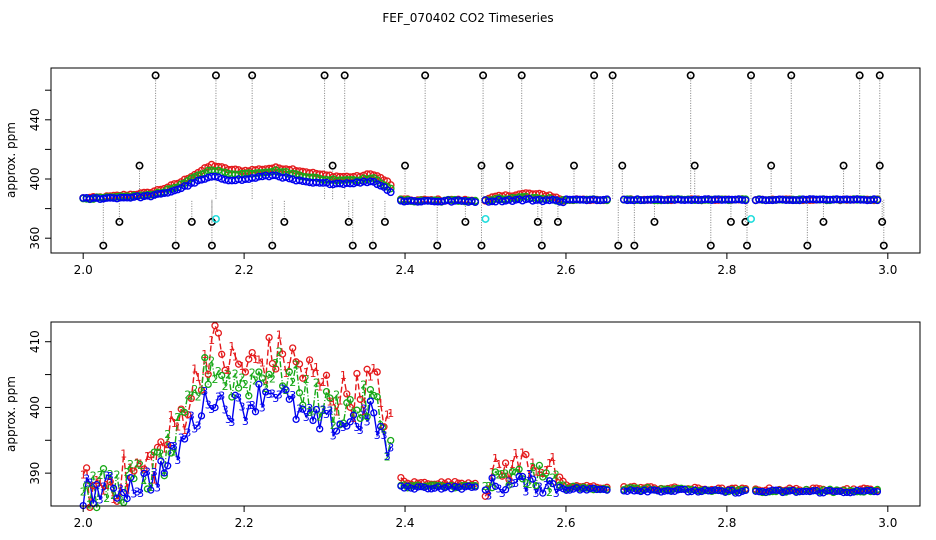 The width and height of the screenshot is (936, 540). What do you see at coordinates (467, 18) in the screenshot?
I see `figure-title: FEF_070402 CO2 Timeseries` at bounding box center [467, 18].